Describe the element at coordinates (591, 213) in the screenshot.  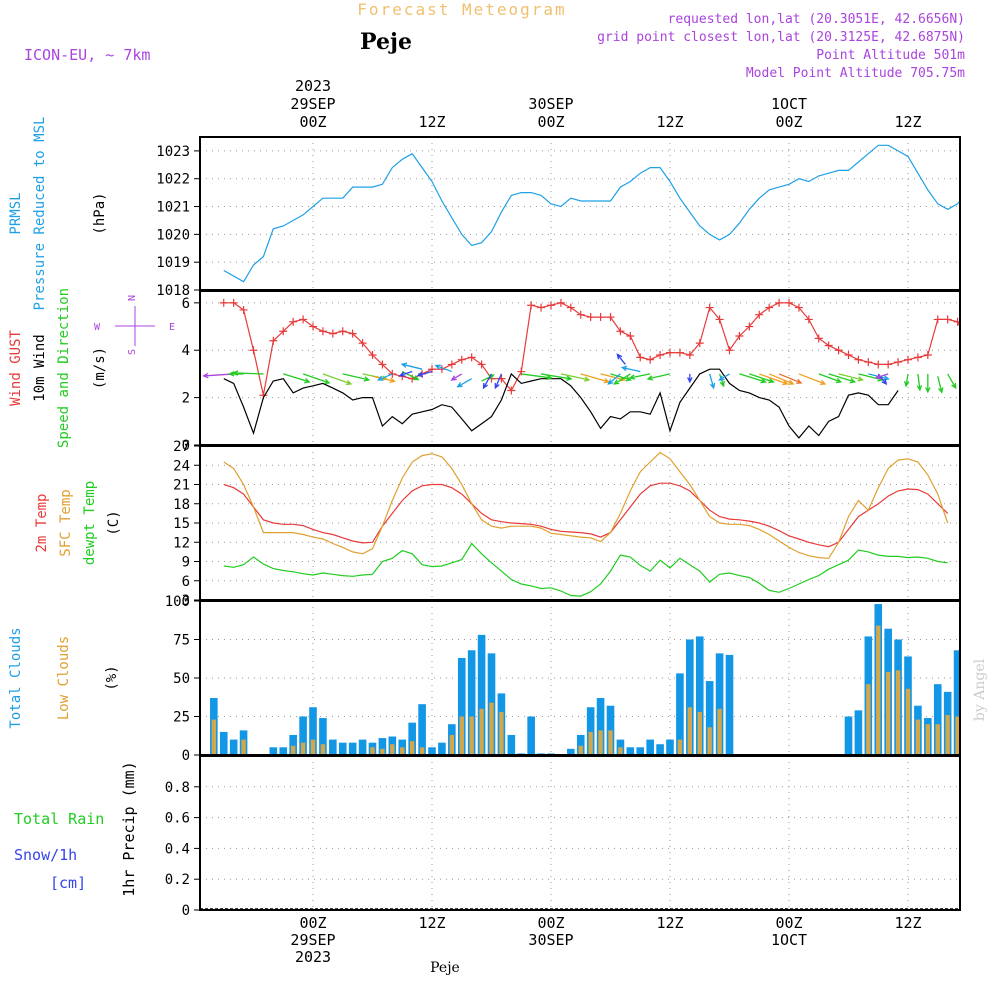
I see `series-line-prmsl` at that location.